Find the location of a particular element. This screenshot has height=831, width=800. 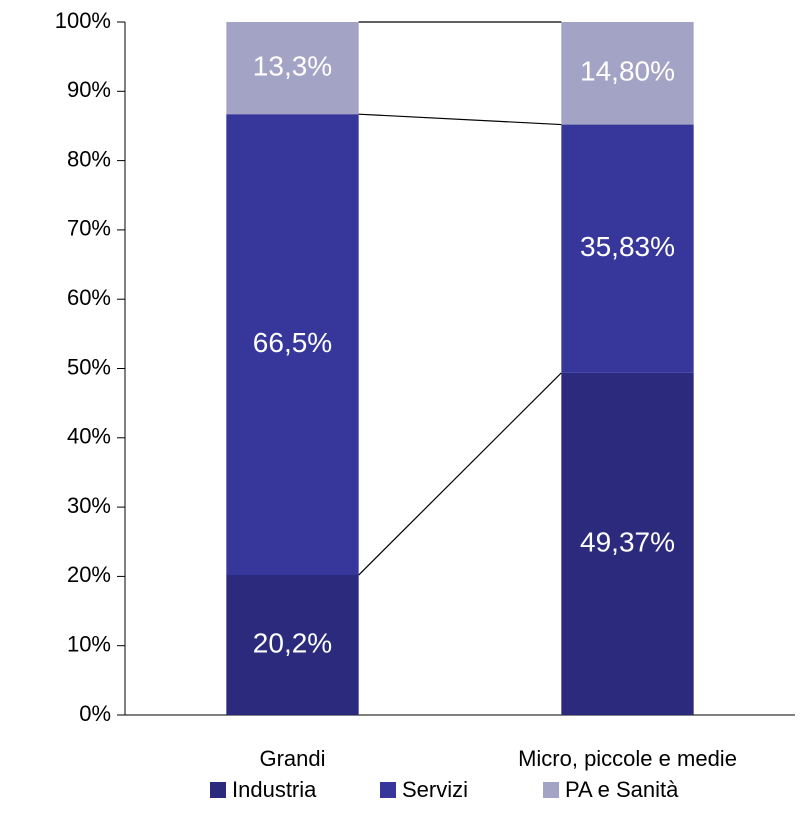

data-label: 66,5% is located at coordinates (292, 342).